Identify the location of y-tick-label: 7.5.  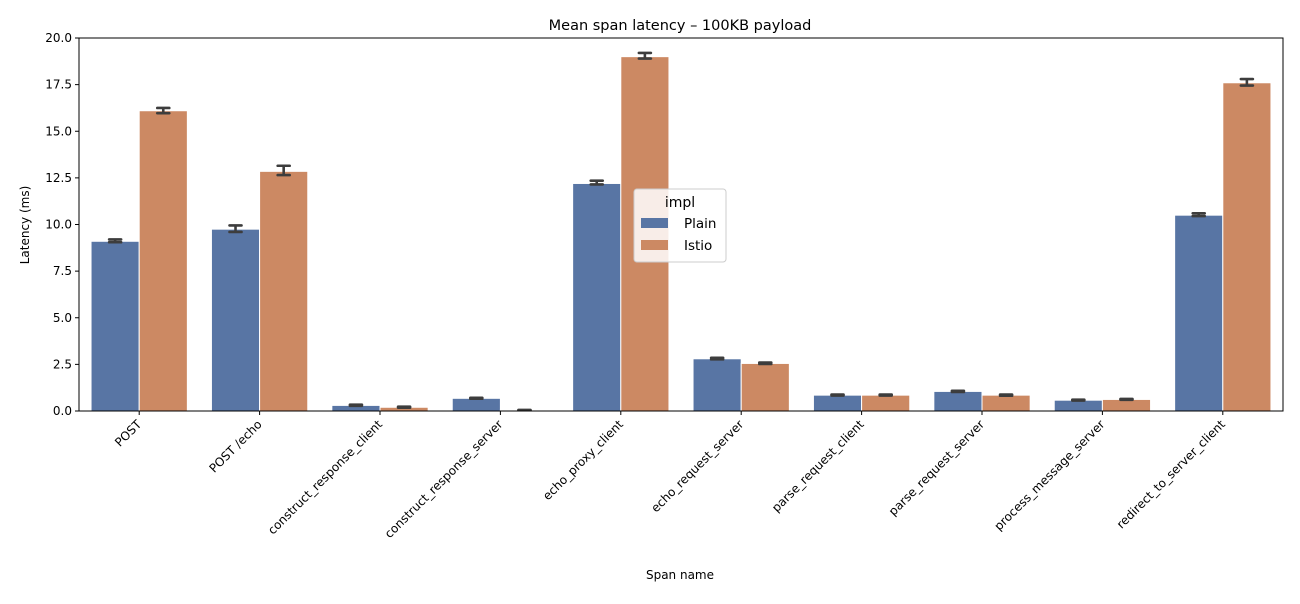
(62, 271).